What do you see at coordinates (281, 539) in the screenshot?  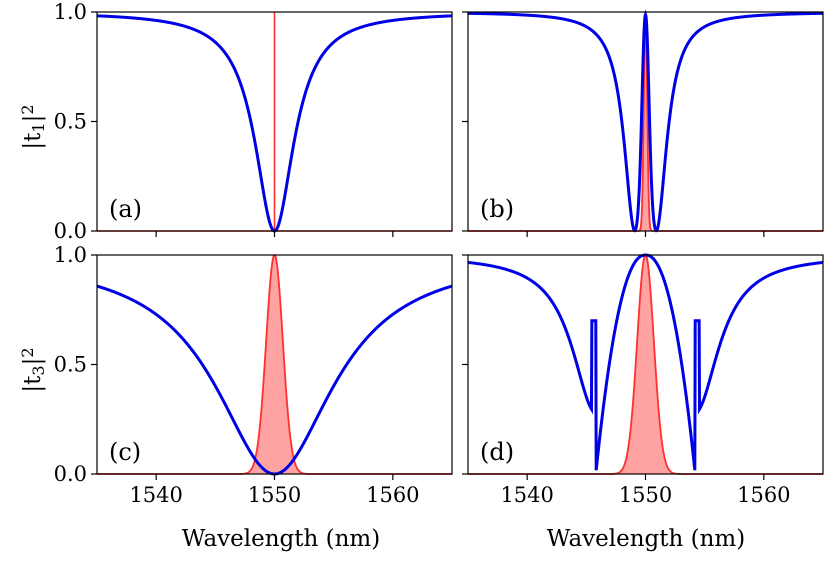 I see `xlabel-left: Wavelength (nm)` at bounding box center [281, 539].